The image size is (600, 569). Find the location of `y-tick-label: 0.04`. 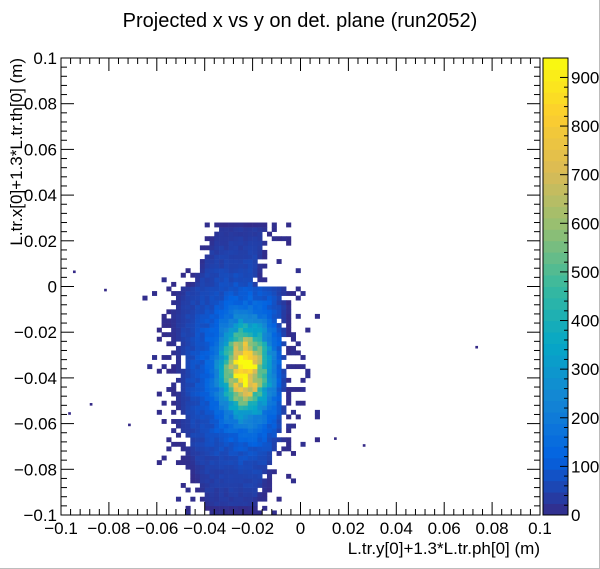

y-tick-label: 0.04 is located at coordinates (40, 195).